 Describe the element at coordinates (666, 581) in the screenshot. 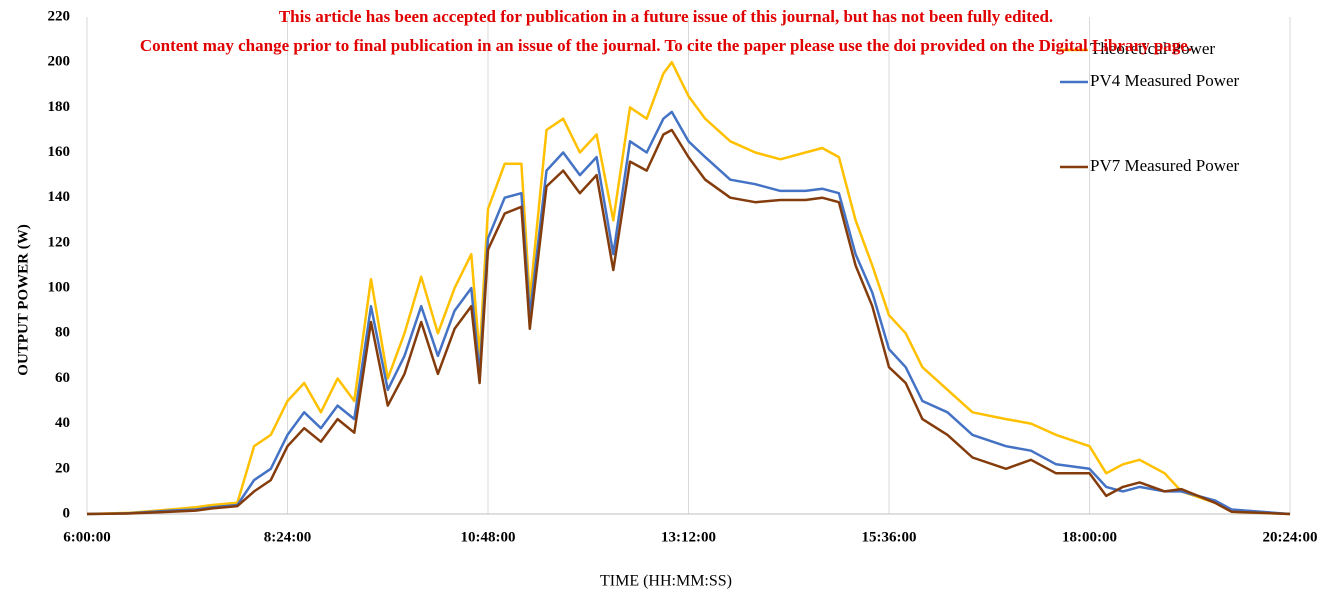

I see `x-axis-label: TIME (HH:MM:SS)` at that location.